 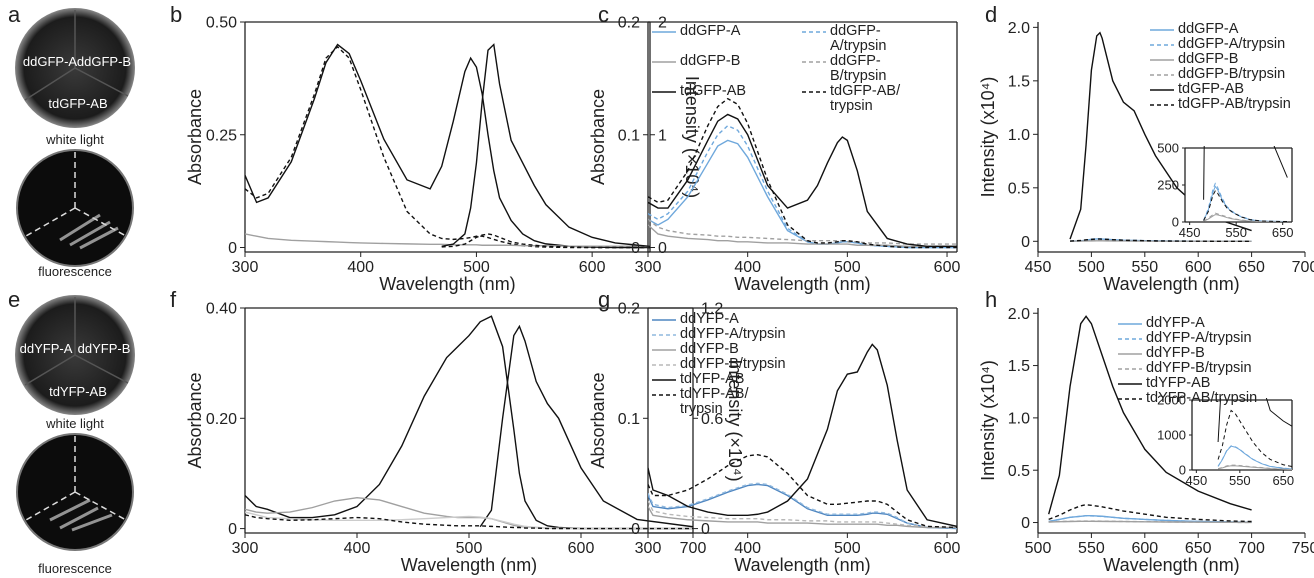 What do you see at coordinates (1171, 435) in the screenshot?
I see `y-tick-label: 1000` at bounding box center [1171, 435].